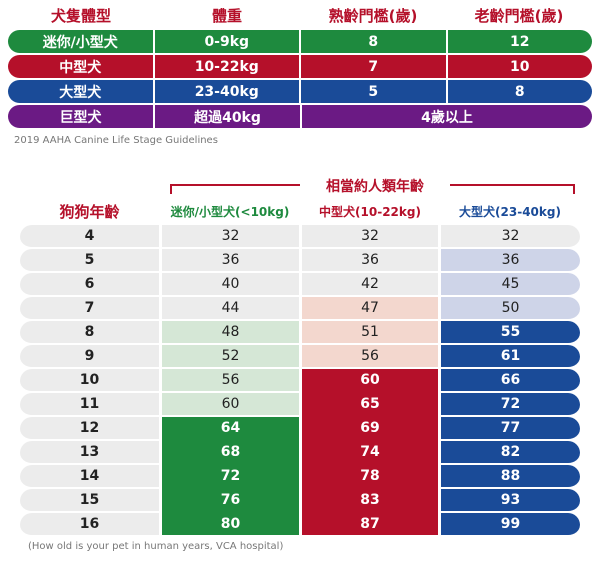 The width and height of the screenshot is (600, 564). What do you see at coordinates (230, 212) in the screenshot?
I see `small-header: 迷你/小型犬(<10kg)` at bounding box center [230, 212].